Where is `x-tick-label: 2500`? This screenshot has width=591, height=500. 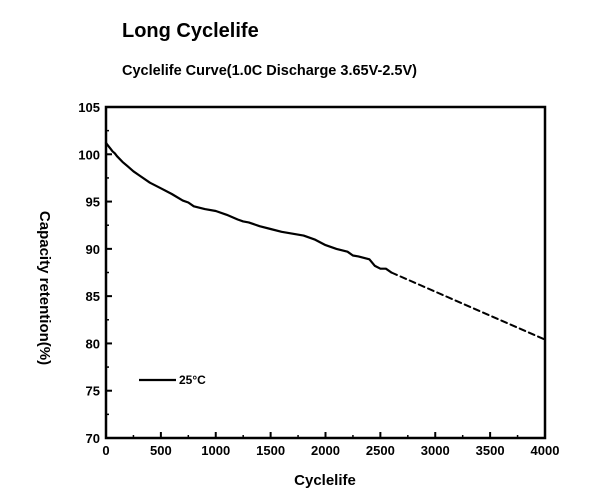
x-tick-label: 2500 is located at coordinates (380, 450).